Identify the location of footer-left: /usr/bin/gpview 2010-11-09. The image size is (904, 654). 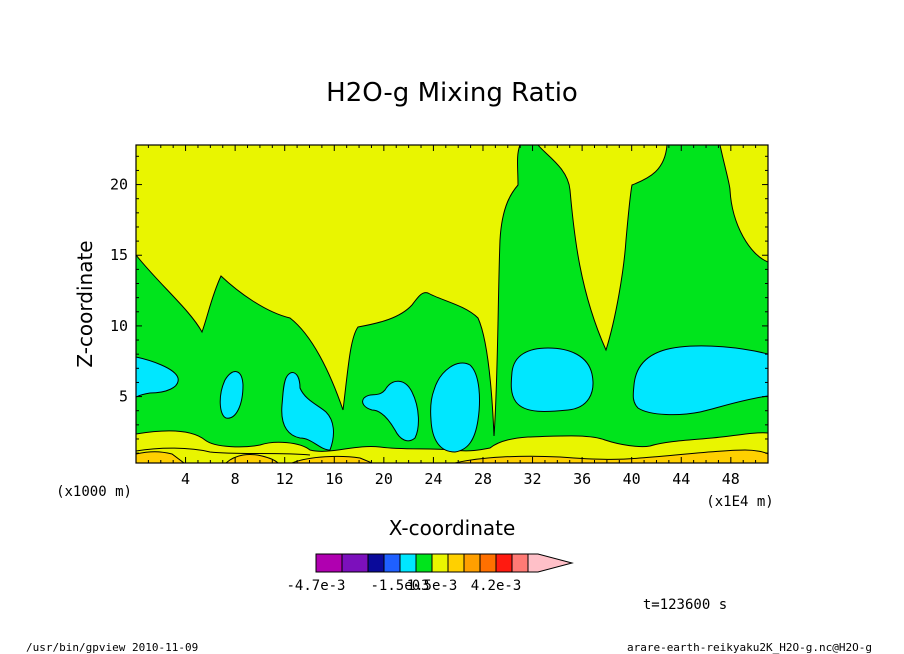
(112, 647).